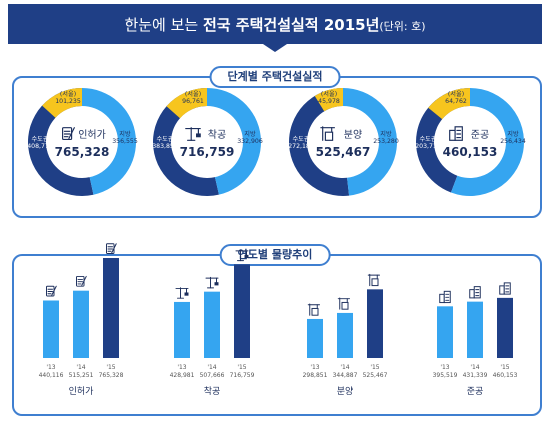 The image size is (550, 422). I want to click on bar-value-label: 716,759, so click(242, 375).